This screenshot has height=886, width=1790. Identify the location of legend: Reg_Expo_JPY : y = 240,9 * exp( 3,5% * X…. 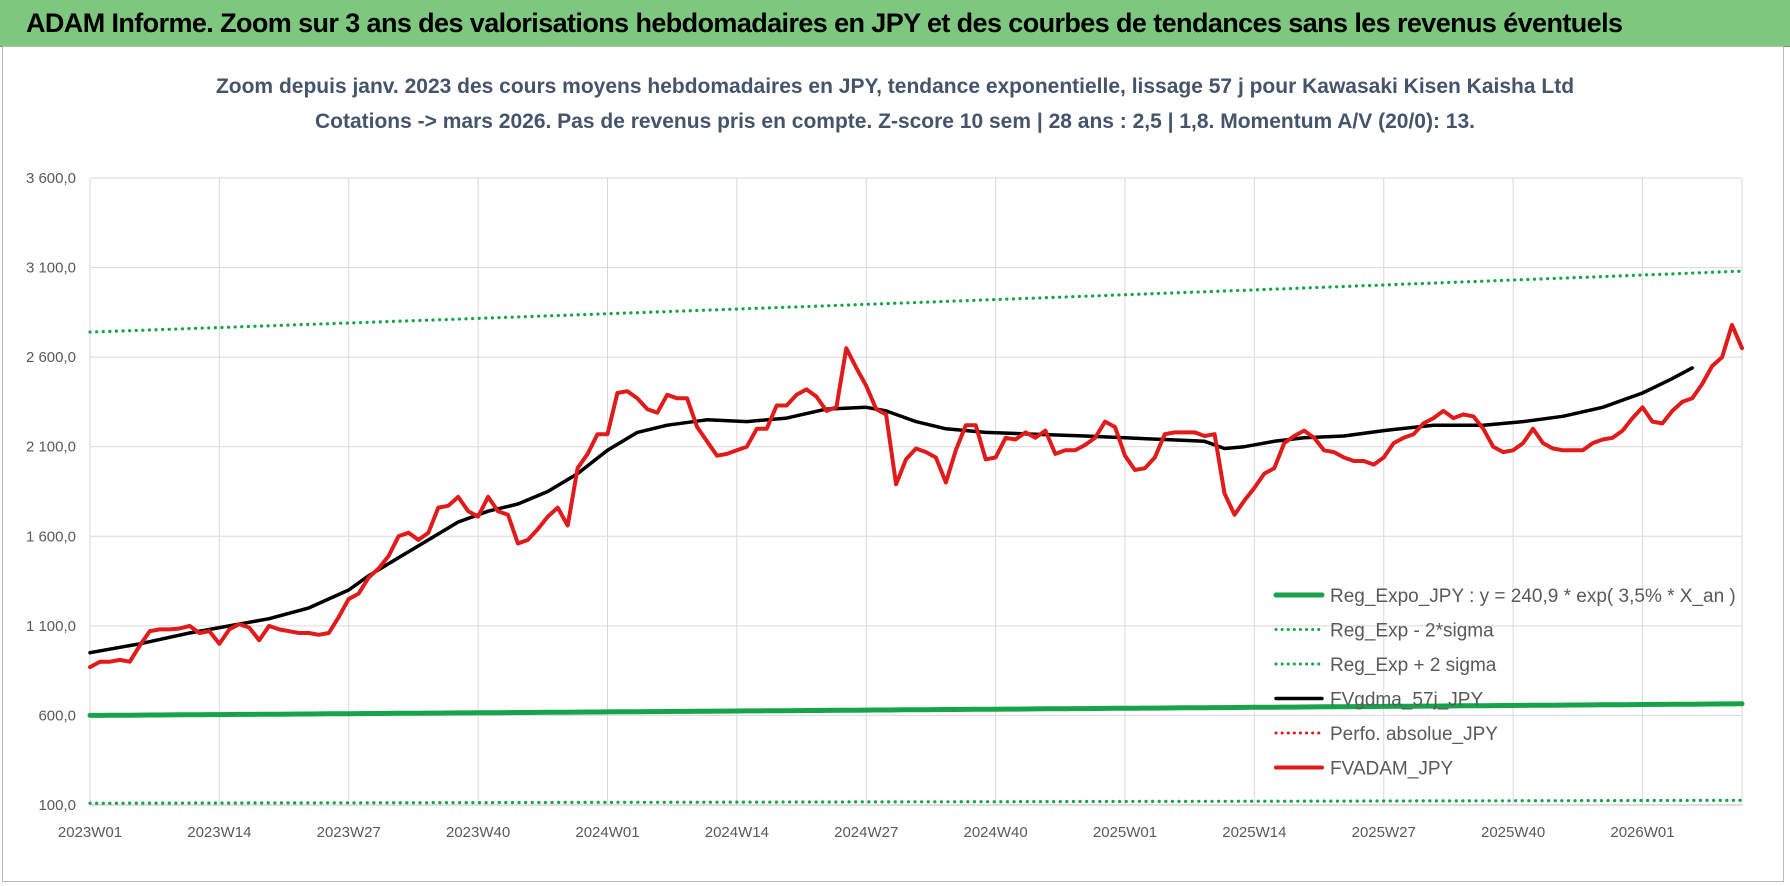
(1504, 683).